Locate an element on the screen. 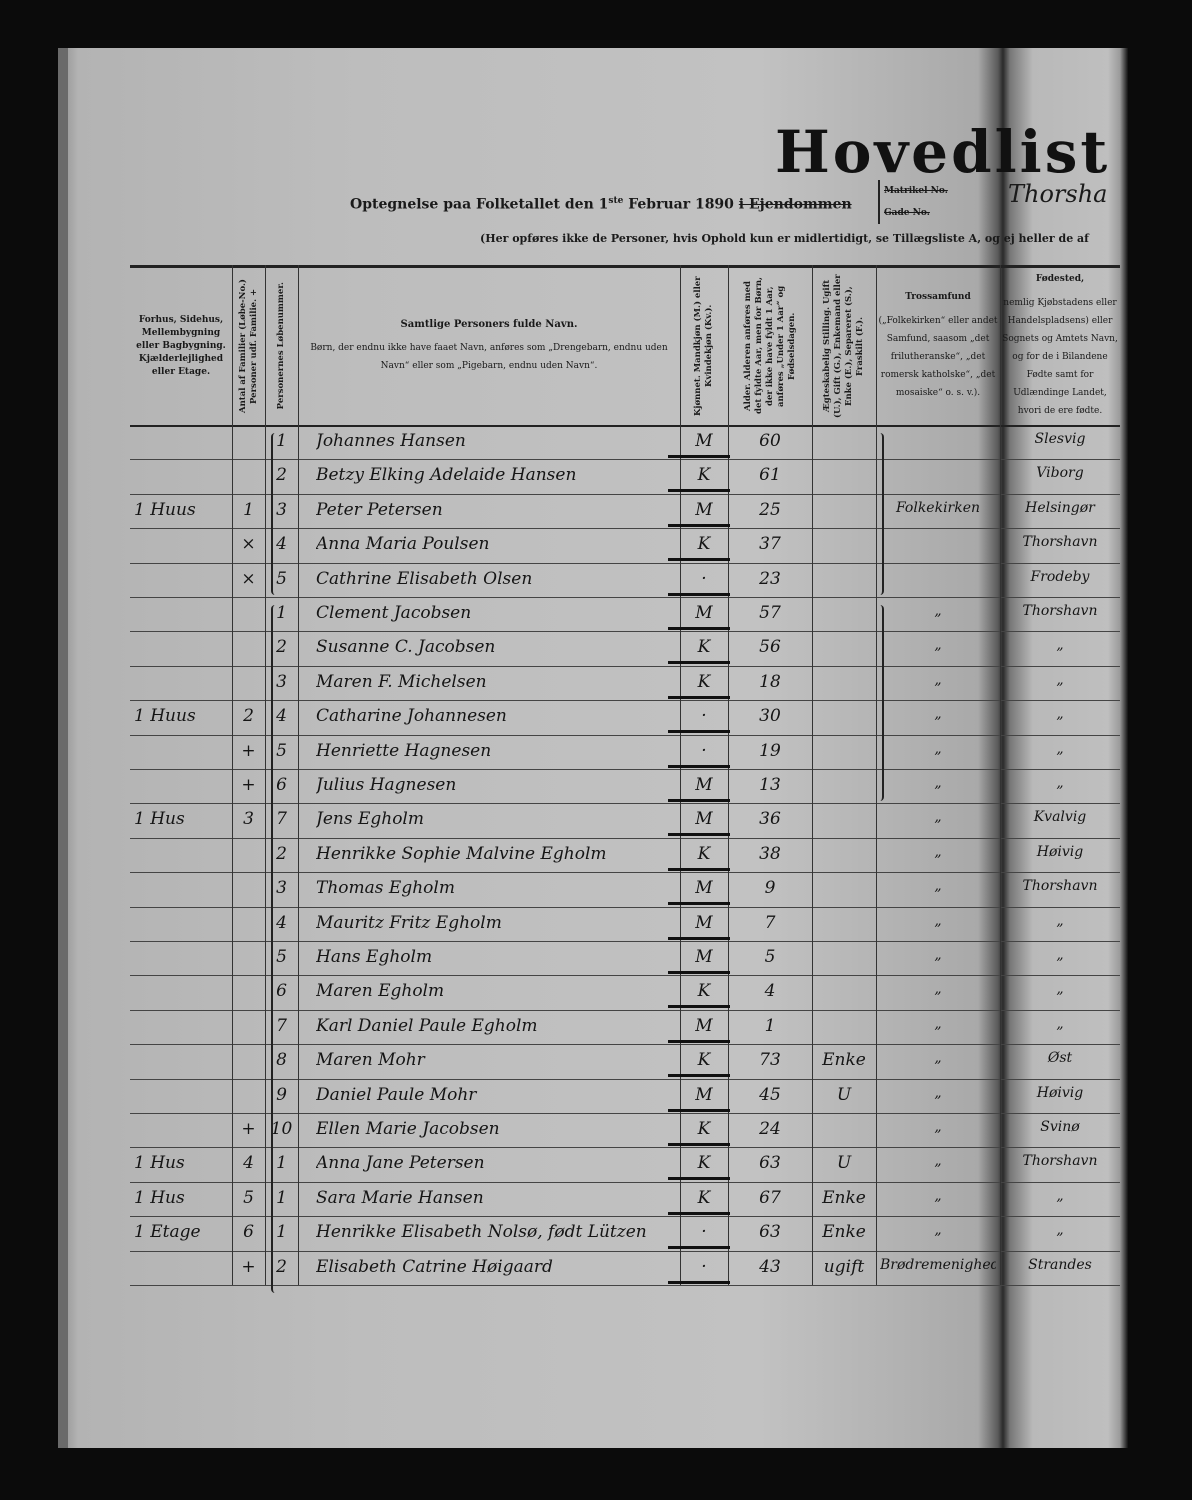 This screenshot has width=1192, height=1500. cell-dwelling: 1 Etage is located at coordinates (167, 1232).